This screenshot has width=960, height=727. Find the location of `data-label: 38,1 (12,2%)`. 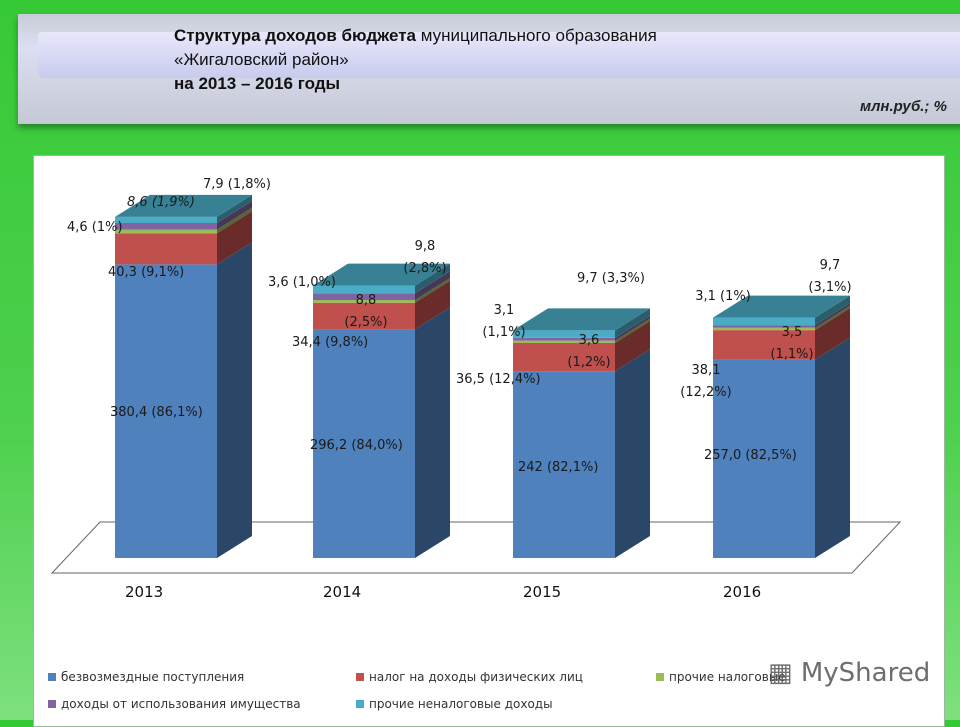

data-label: 38,1 (12,2%) is located at coordinates (706, 381).